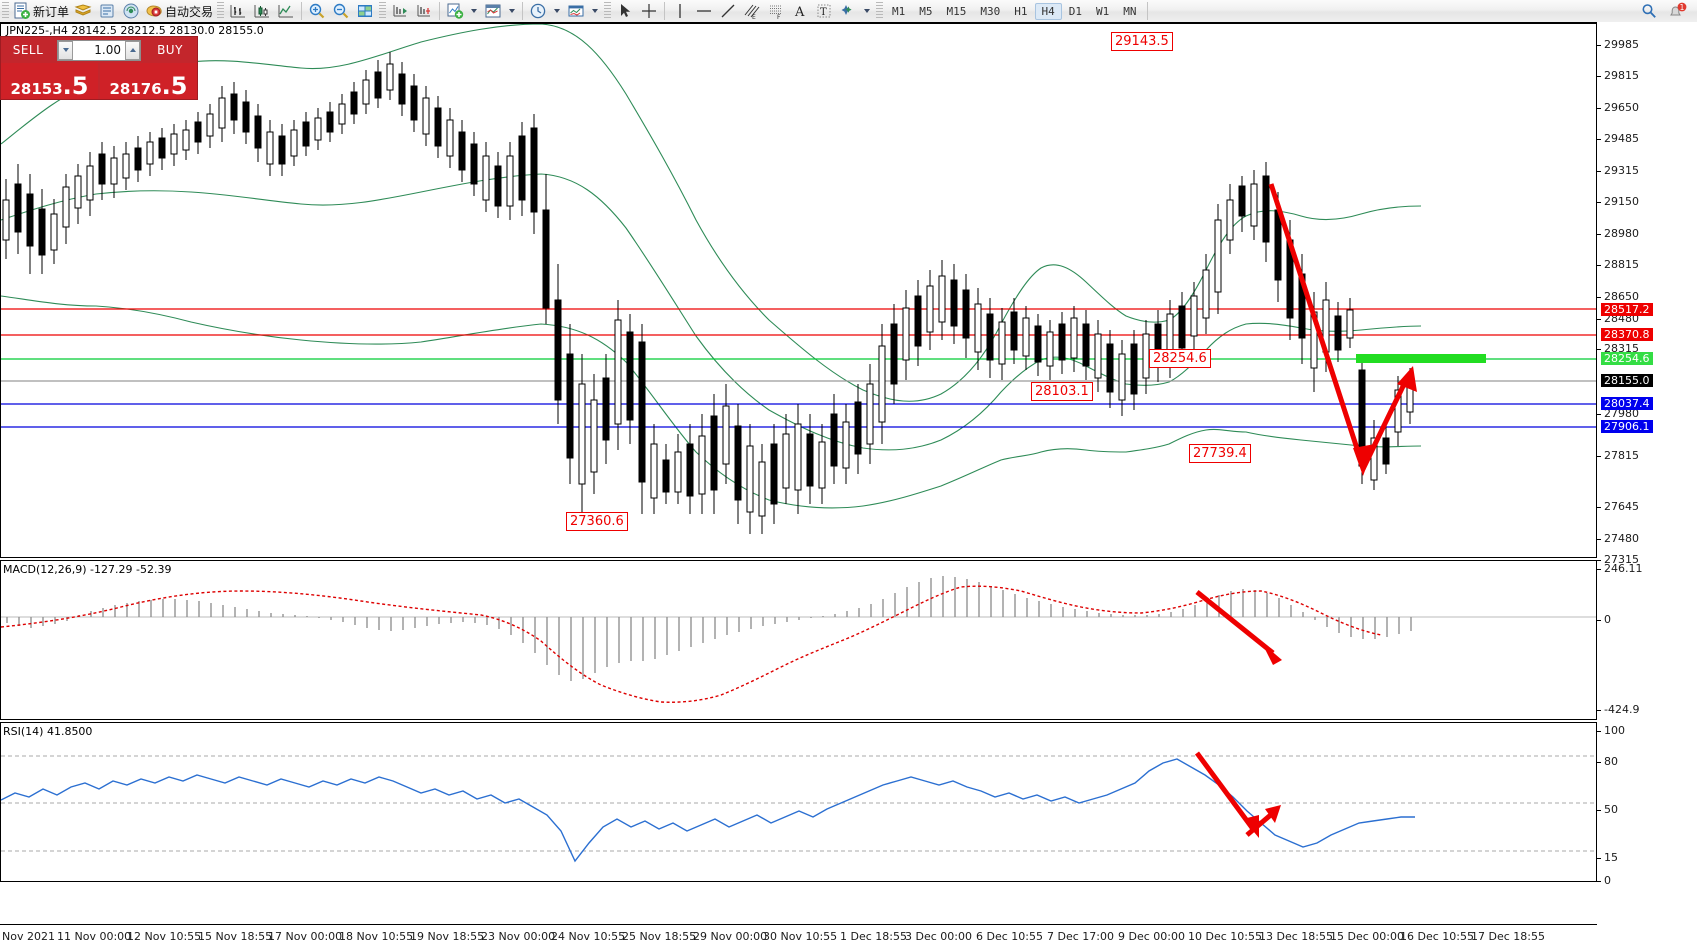  Describe the element at coordinates (83, 11) in the screenshot. I see `metaeditor-button` at that location.